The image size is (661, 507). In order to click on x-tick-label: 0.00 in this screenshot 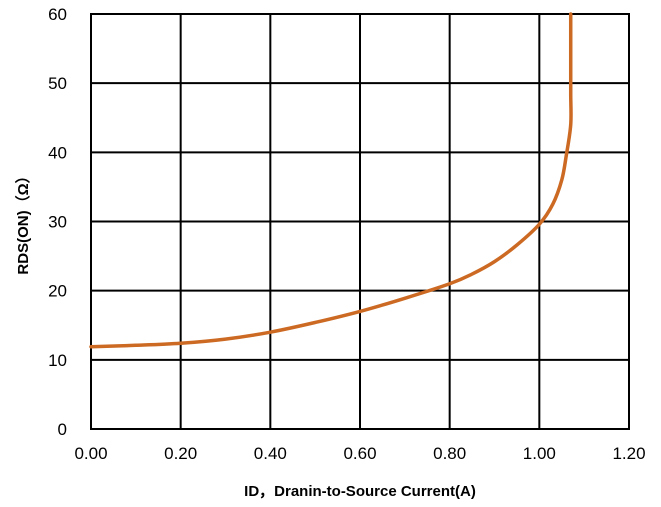, I will do `click(90, 453)`.